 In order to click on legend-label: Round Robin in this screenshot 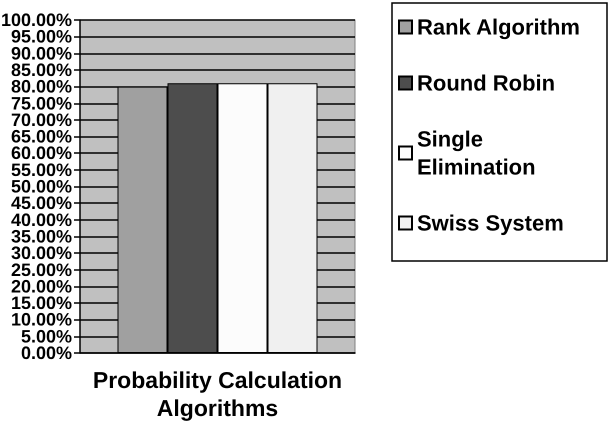, I will do `click(486, 83)`.